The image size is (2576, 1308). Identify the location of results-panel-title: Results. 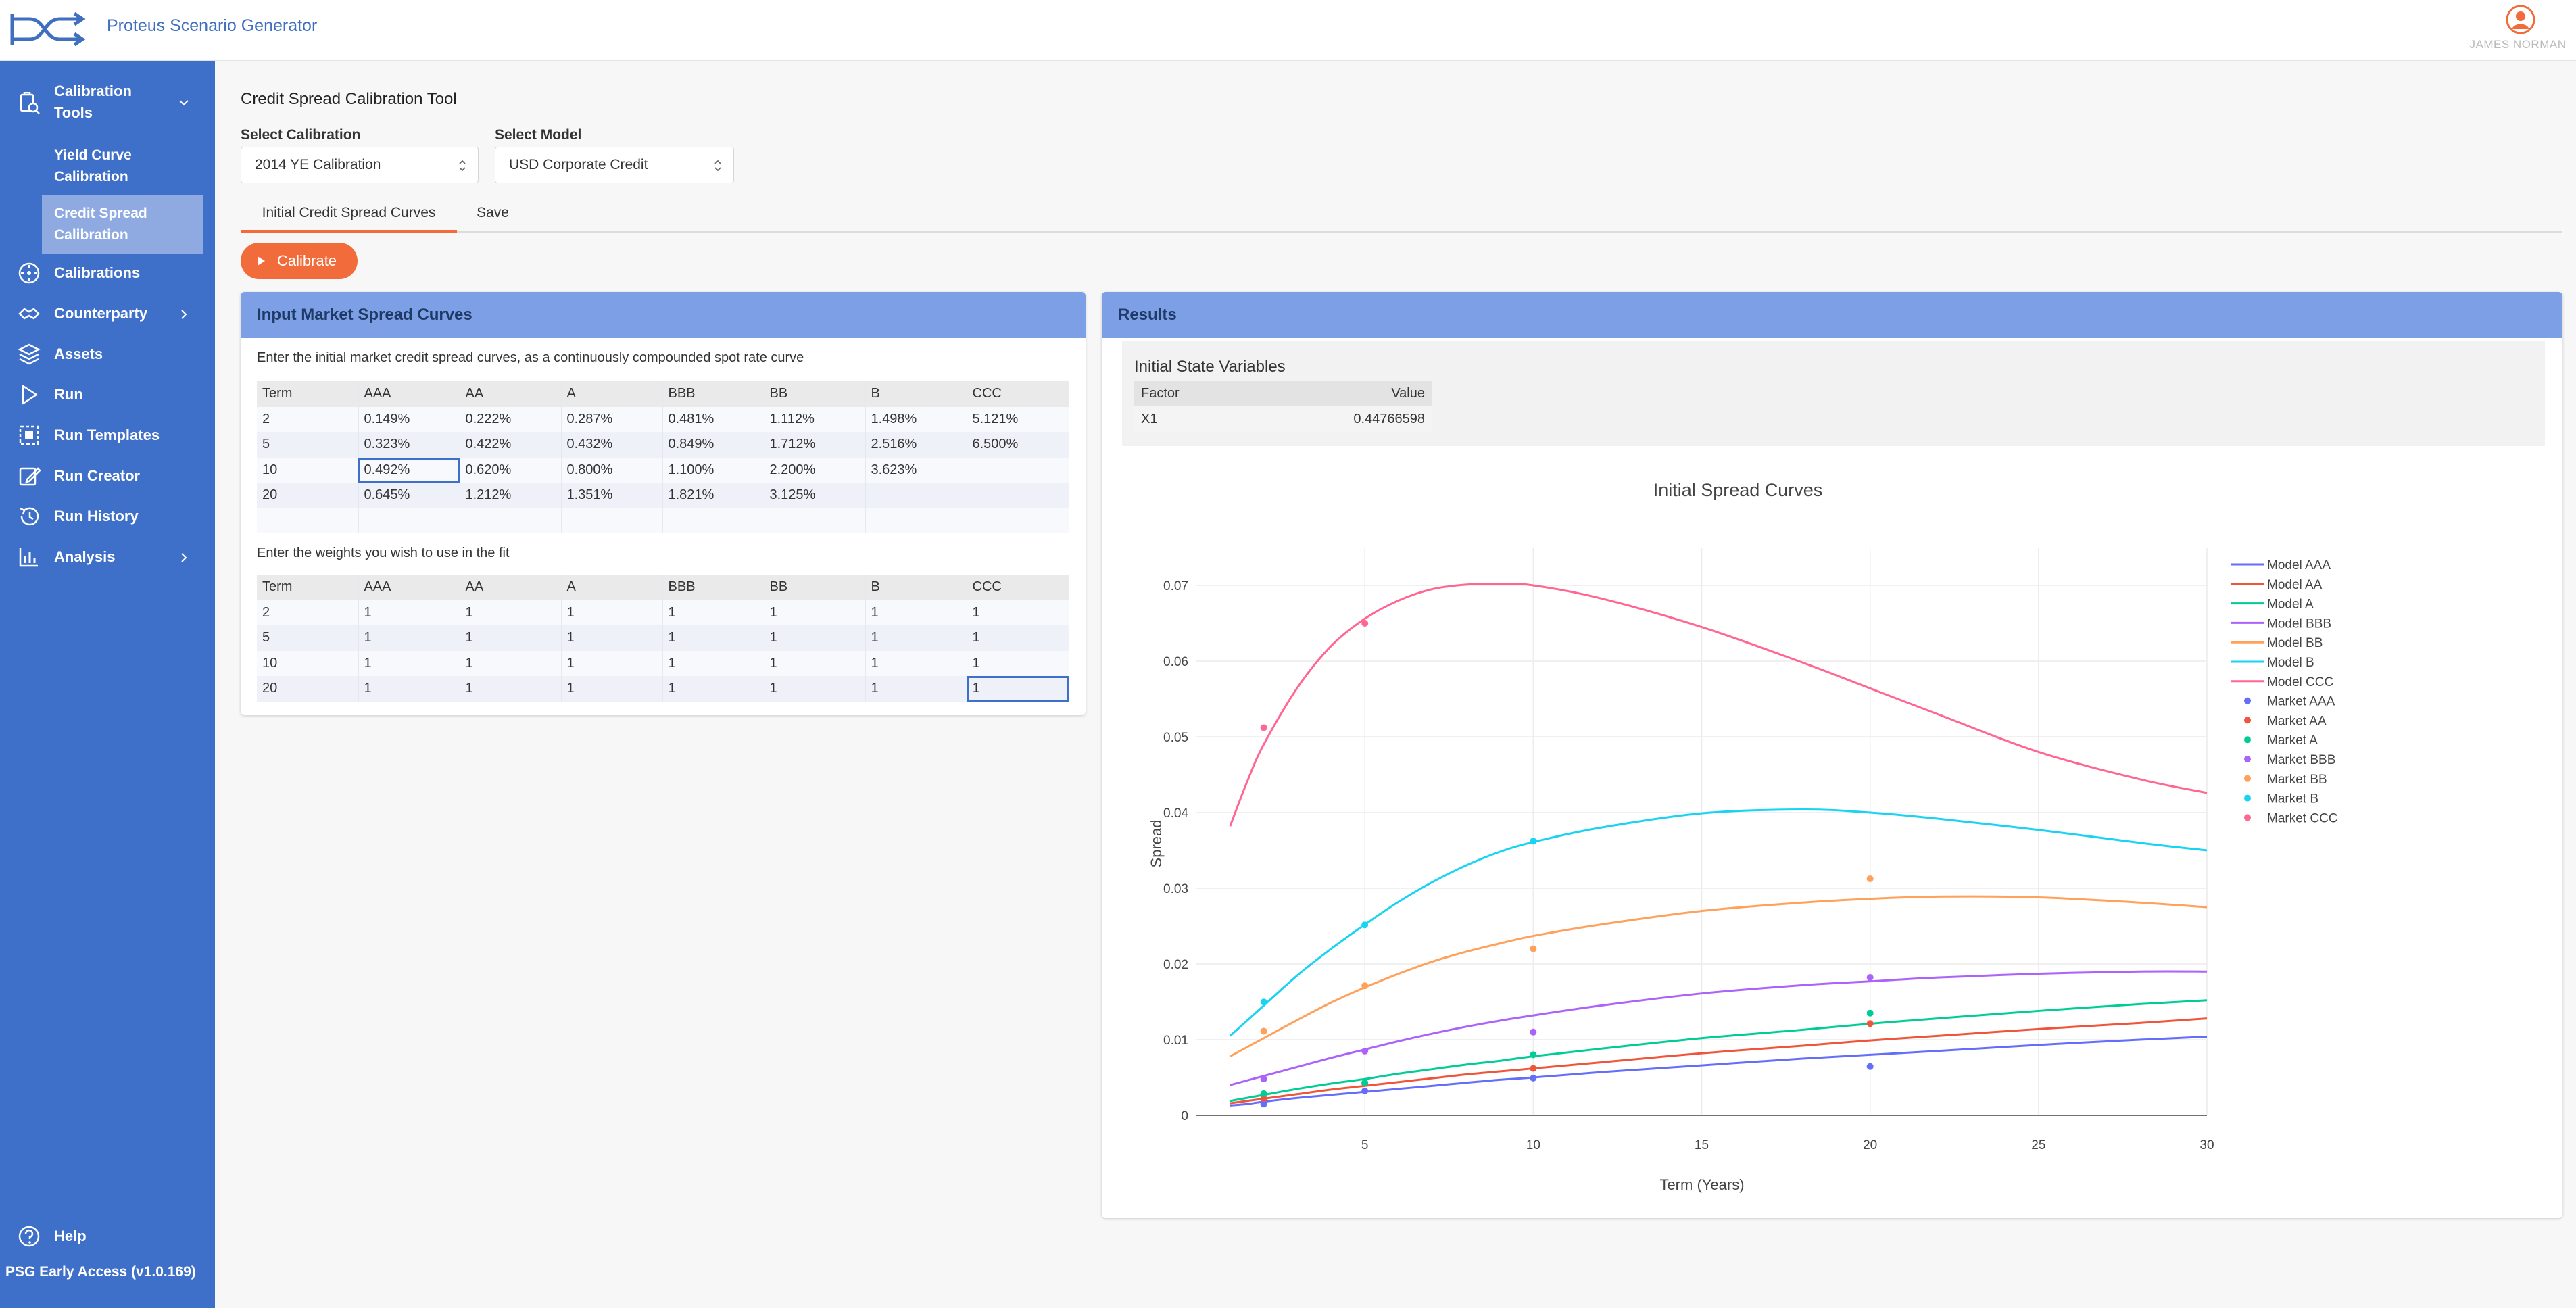
(1832, 315).